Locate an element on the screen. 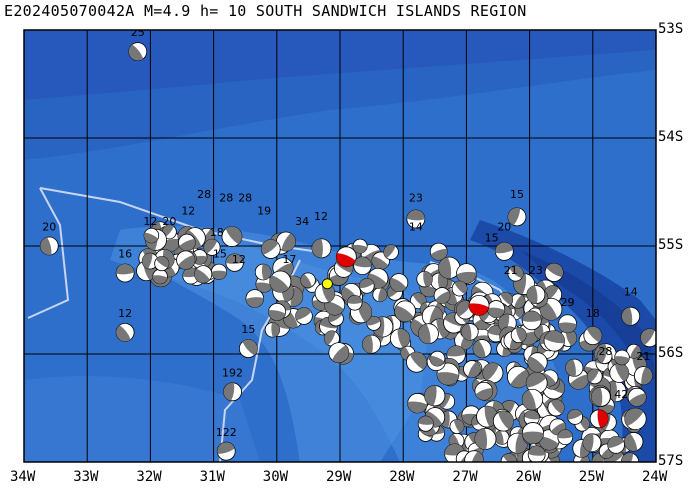  longitude-label: 25W is located at coordinates (591, 477).